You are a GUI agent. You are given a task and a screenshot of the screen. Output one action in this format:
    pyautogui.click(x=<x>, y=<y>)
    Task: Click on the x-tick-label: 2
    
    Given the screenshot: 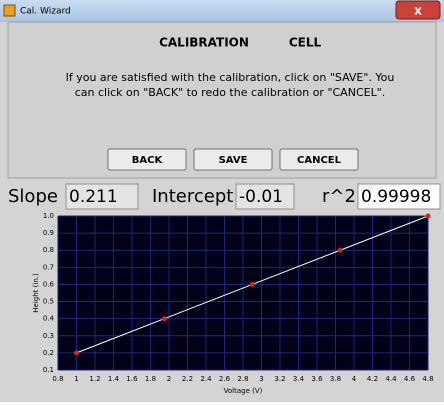 What is the action you would take?
    pyautogui.click(x=169, y=379)
    